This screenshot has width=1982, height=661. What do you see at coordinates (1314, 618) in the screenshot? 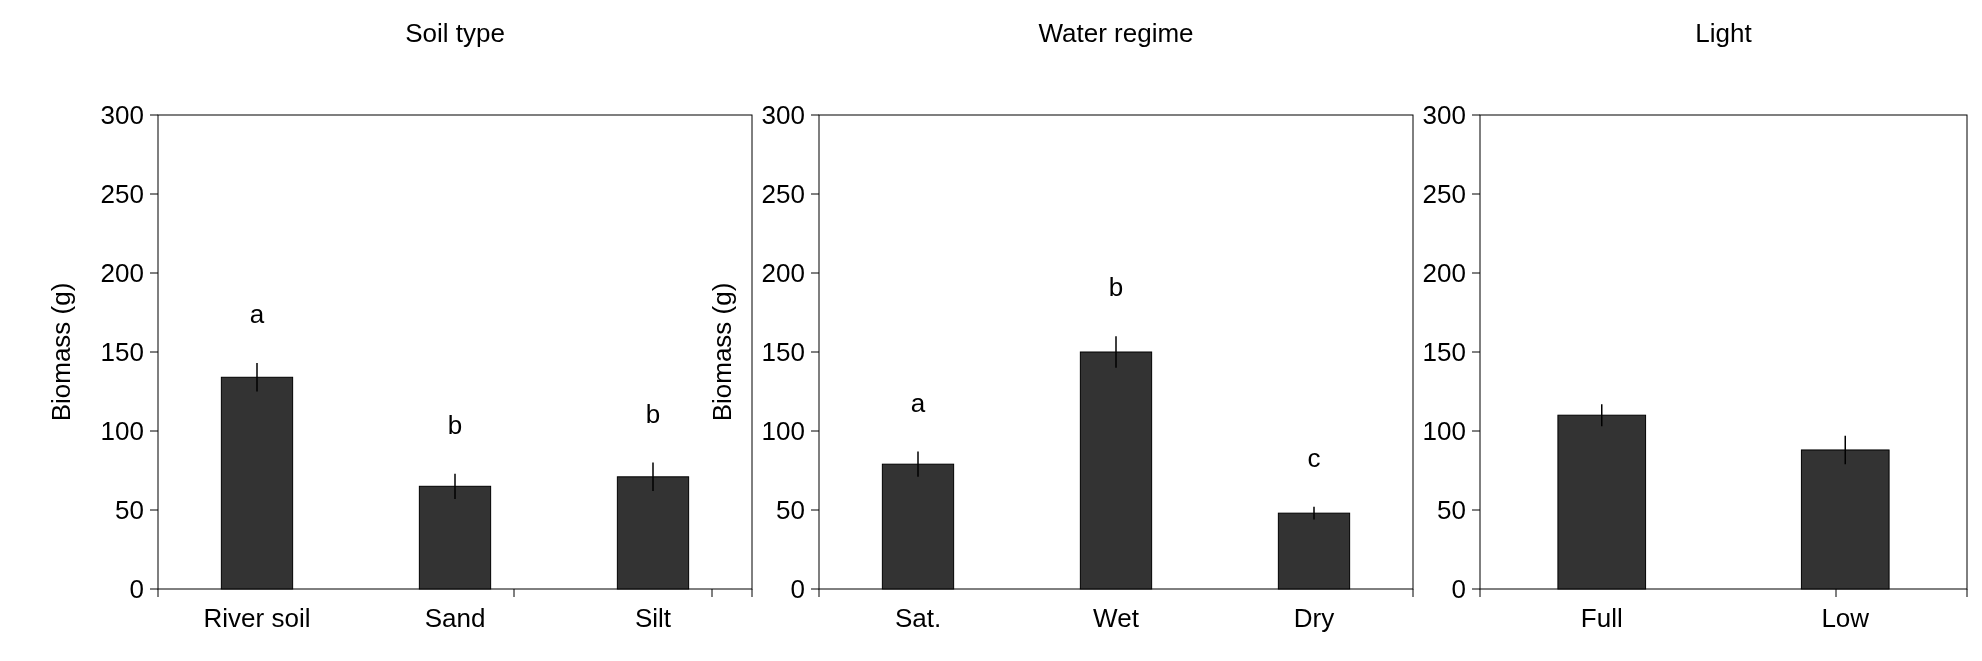
I see `x-tick-label: Dry` at bounding box center [1314, 618].